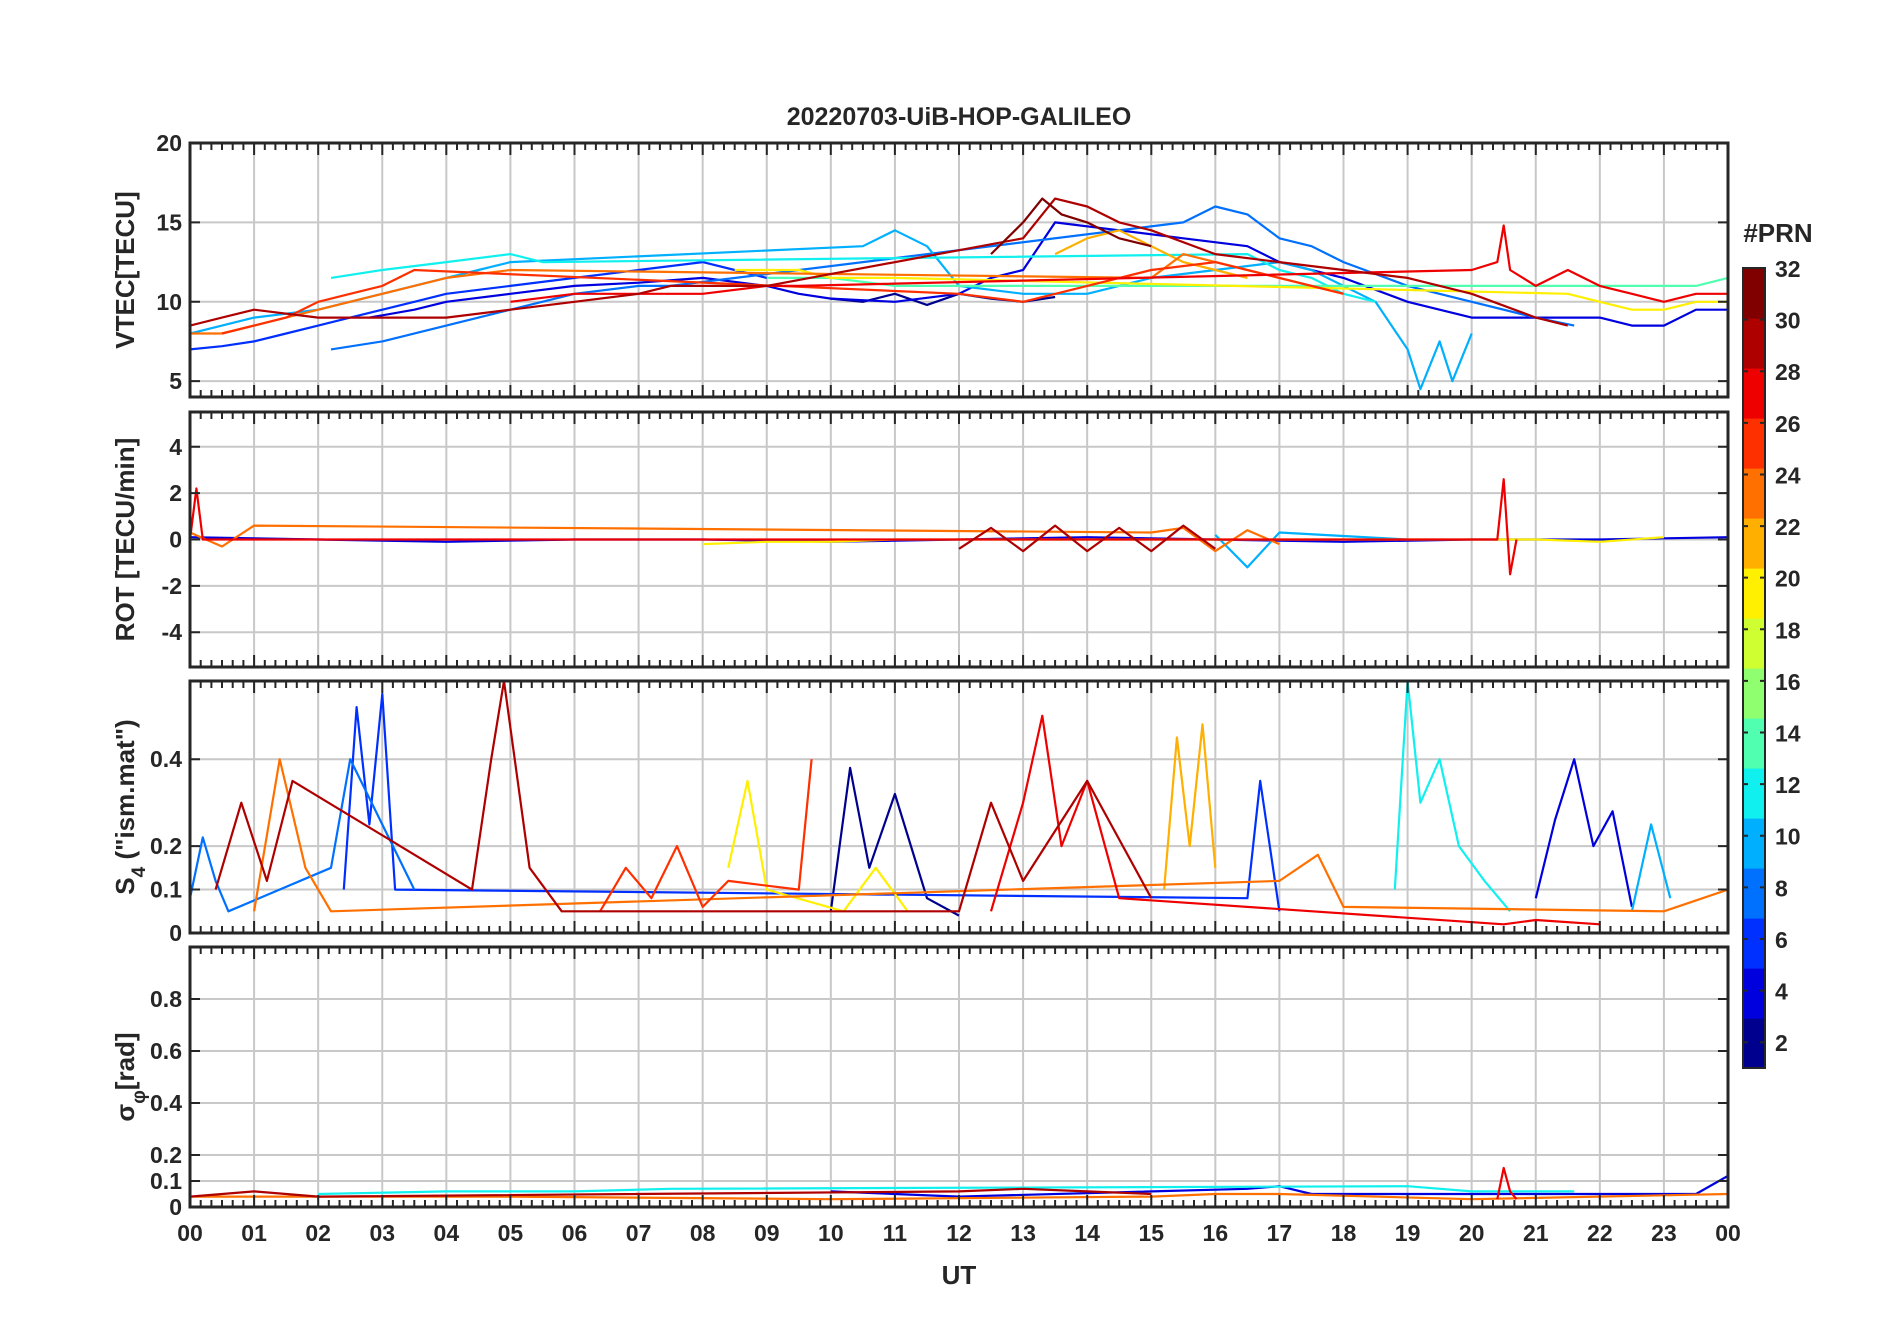  What do you see at coordinates (125, 540) in the screenshot?
I see `y-axis-label-rot: ROT [TECU/min]` at bounding box center [125, 540].